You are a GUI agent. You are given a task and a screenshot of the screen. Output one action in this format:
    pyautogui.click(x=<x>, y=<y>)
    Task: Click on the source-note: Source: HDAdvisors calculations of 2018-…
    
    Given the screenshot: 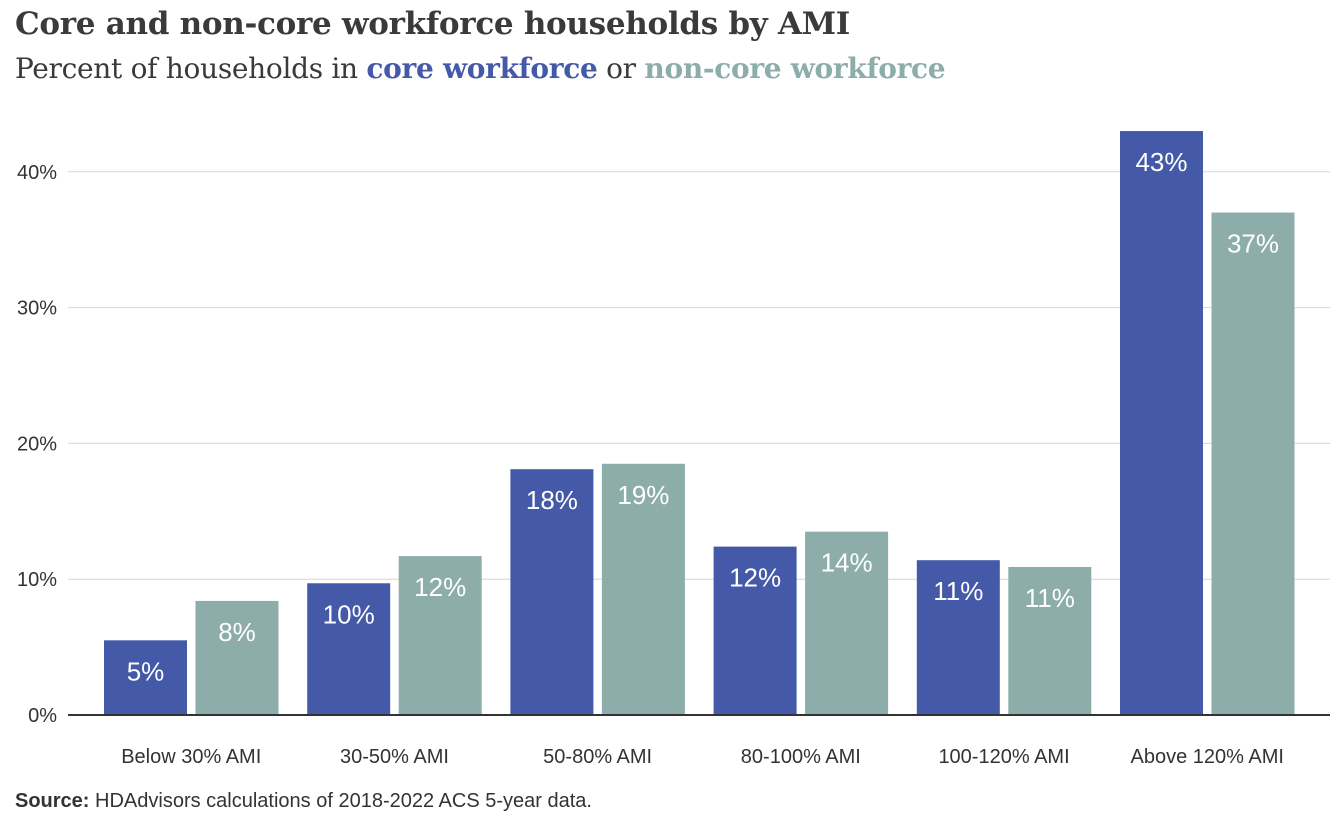 What is the action you would take?
    pyautogui.click(x=303, y=801)
    